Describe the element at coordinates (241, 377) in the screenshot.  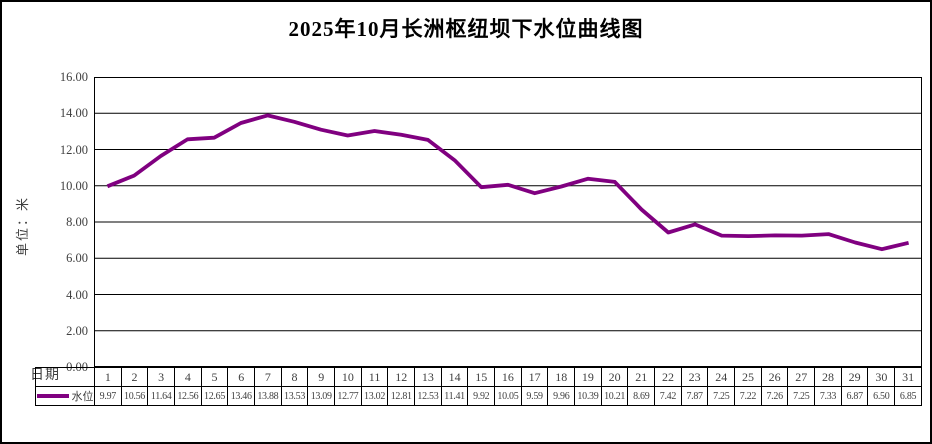
I see `table-cell-day: 6` at that location.